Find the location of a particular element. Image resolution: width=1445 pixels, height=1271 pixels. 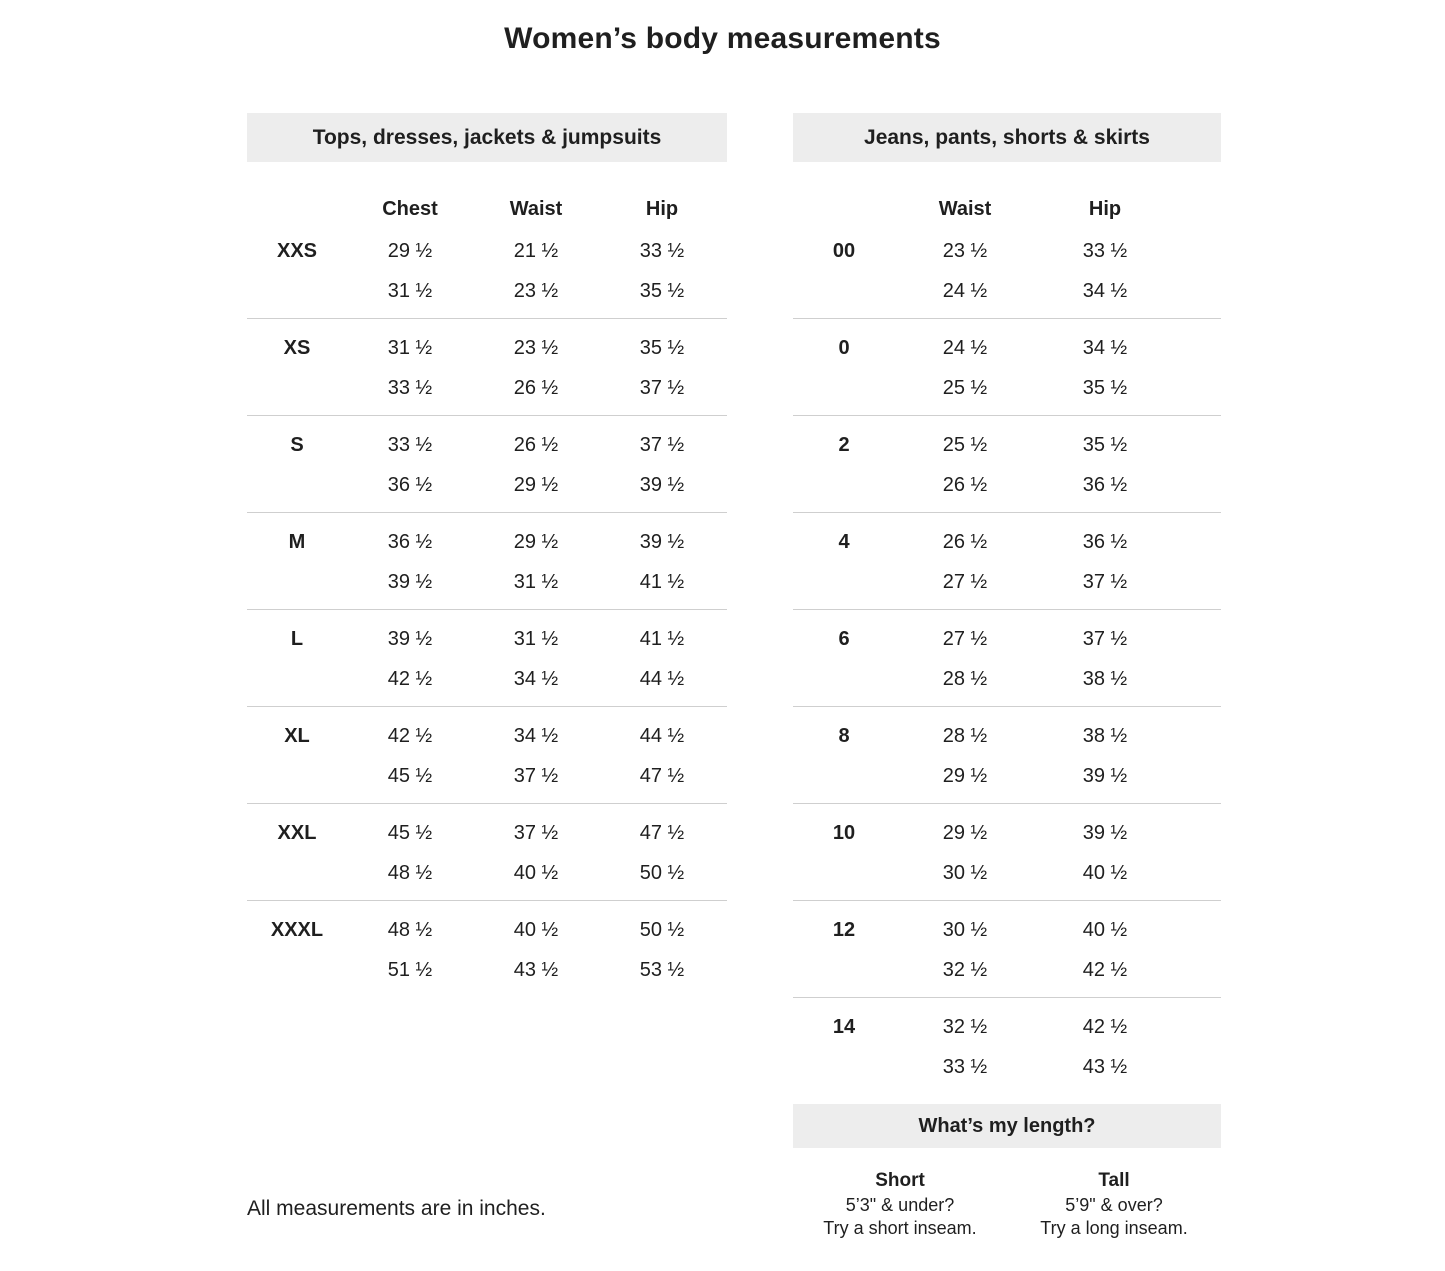

measurement-value: 21 ½ is located at coordinates (536, 251).